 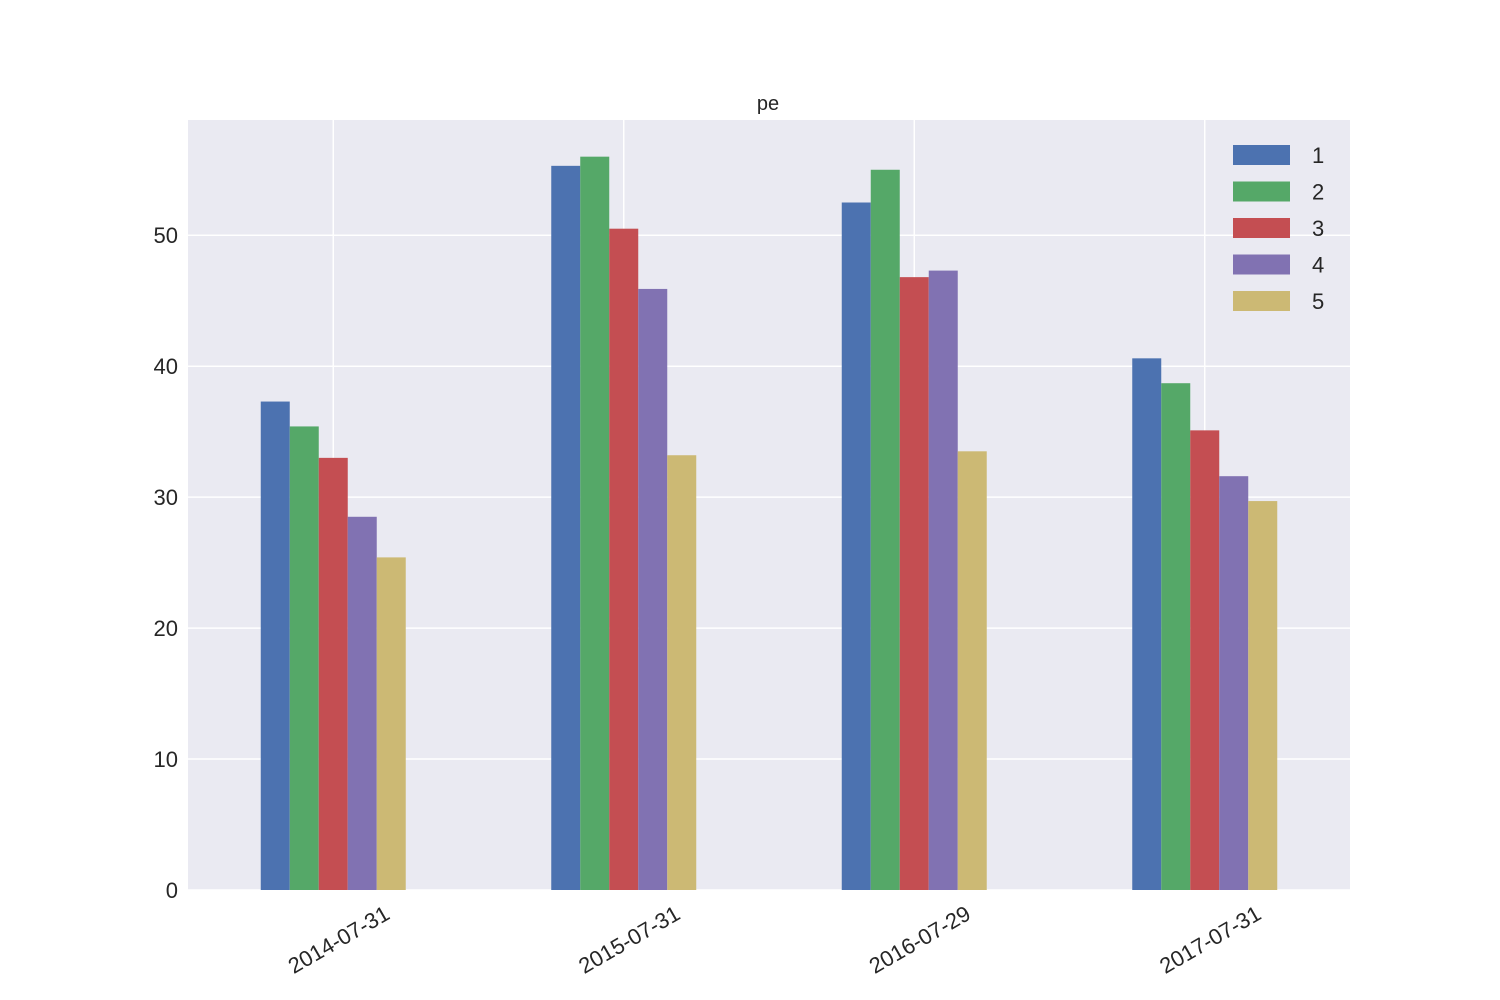 What do you see at coordinates (1318, 192) in the screenshot?
I see `legend-label: 2` at bounding box center [1318, 192].